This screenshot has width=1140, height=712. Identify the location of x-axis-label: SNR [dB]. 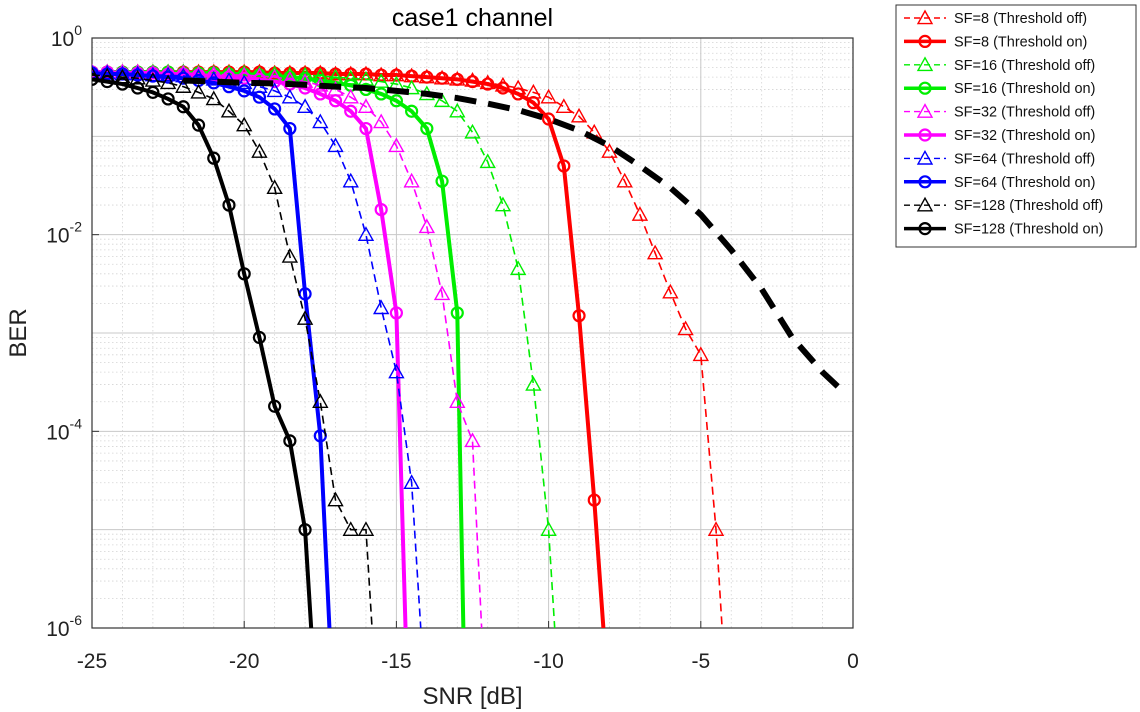
(472, 696).